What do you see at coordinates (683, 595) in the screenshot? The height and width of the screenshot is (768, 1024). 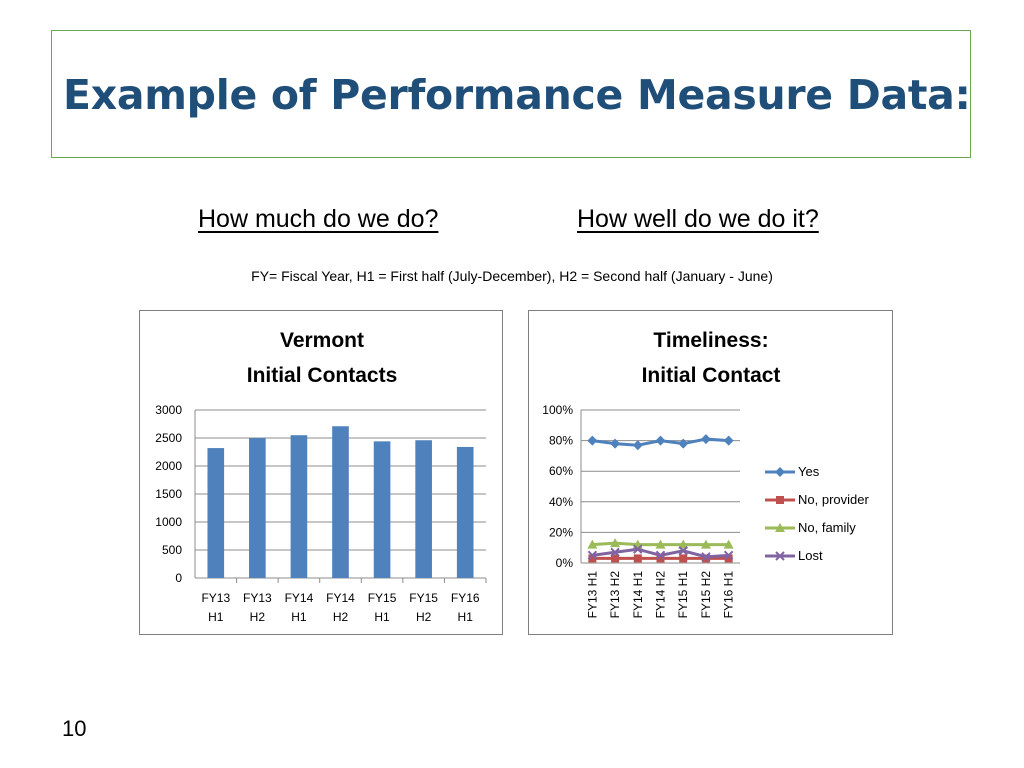 I see `x-tick-label: FY15 H1` at bounding box center [683, 595].